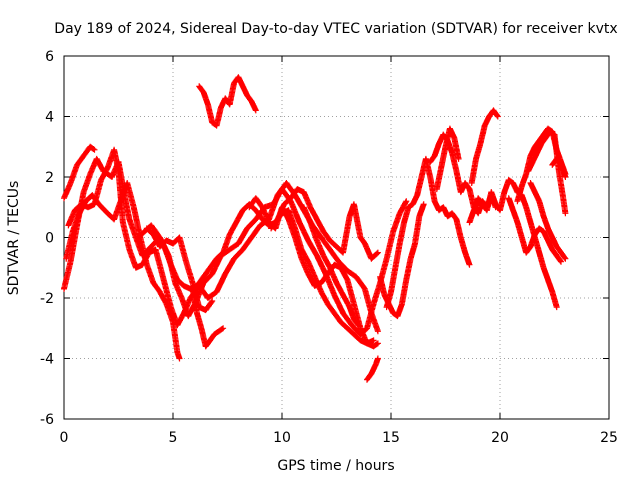  What do you see at coordinates (49, 118) in the screenshot?
I see `y-tick-label: 4` at bounding box center [49, 118].